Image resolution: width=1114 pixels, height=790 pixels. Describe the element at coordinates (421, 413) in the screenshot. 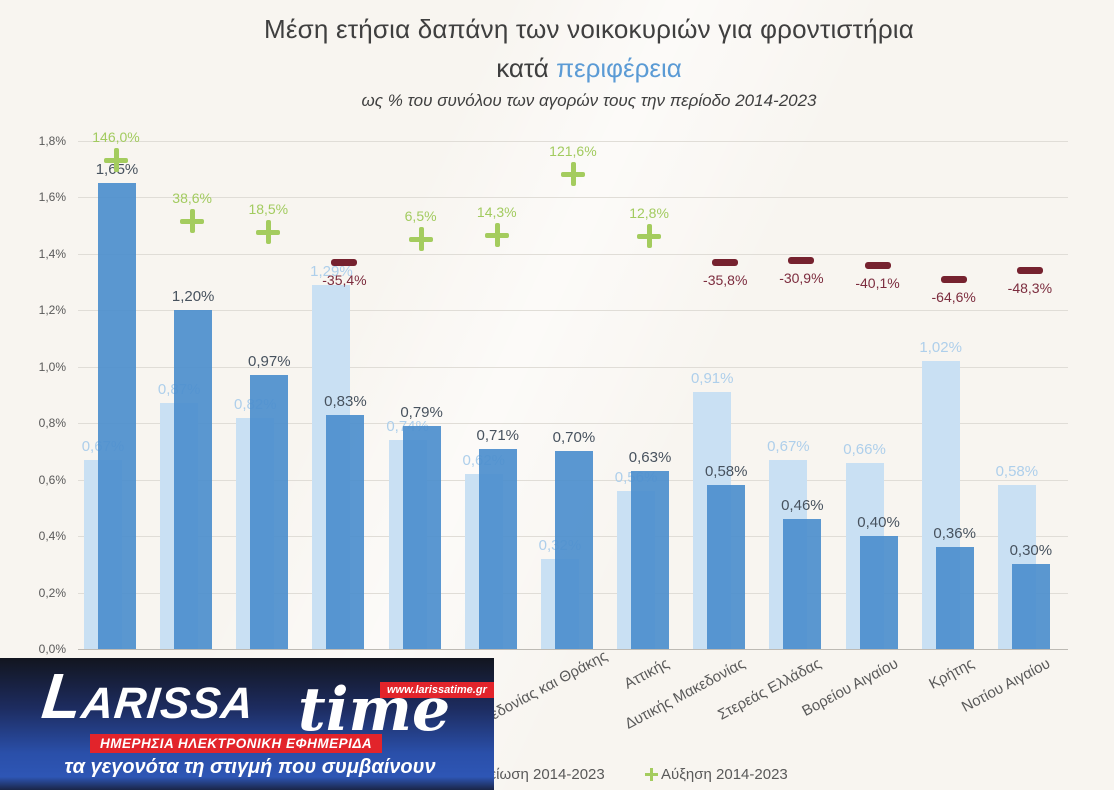

I see `value-label-dark: 0,79%` at that location.